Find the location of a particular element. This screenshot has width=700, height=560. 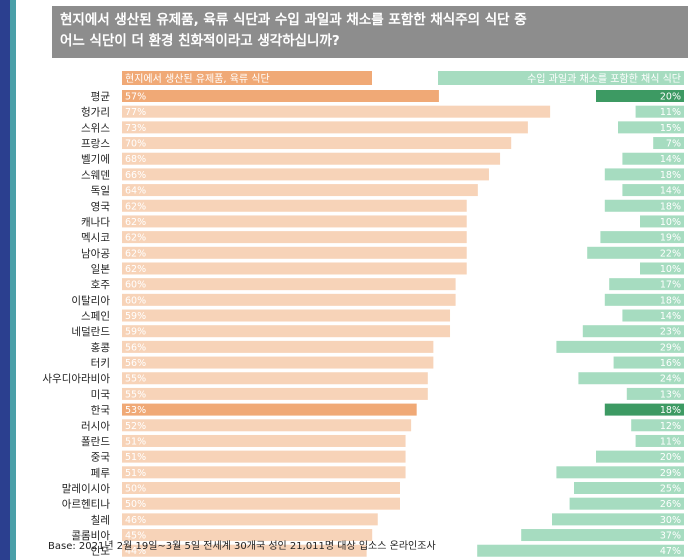

category-label: 이탈리아 is located at coordinates (90, 300).